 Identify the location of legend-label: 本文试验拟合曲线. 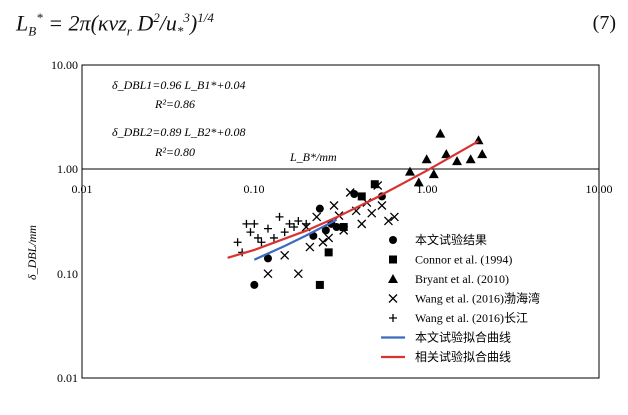
(463, 337).